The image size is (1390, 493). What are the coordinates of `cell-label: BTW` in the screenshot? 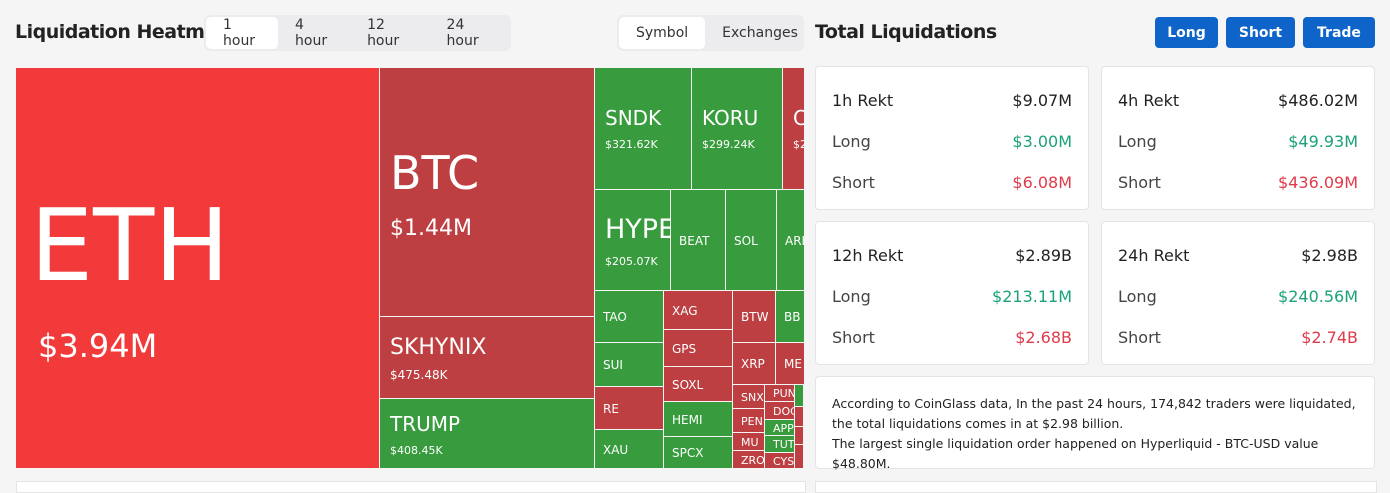 It's located at (755, 317).